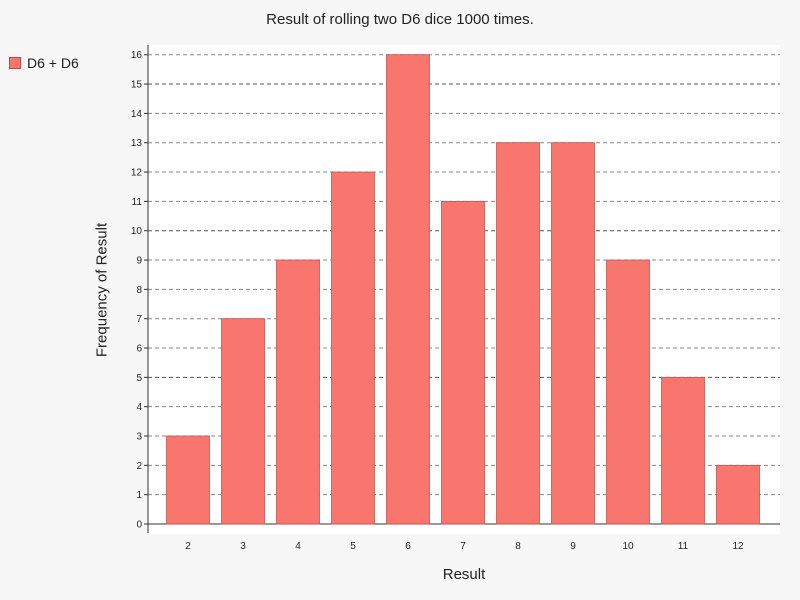 The width and height of the screenshot is (800, 600). I want to click on y-tick-label: 7, so click(139, 319).